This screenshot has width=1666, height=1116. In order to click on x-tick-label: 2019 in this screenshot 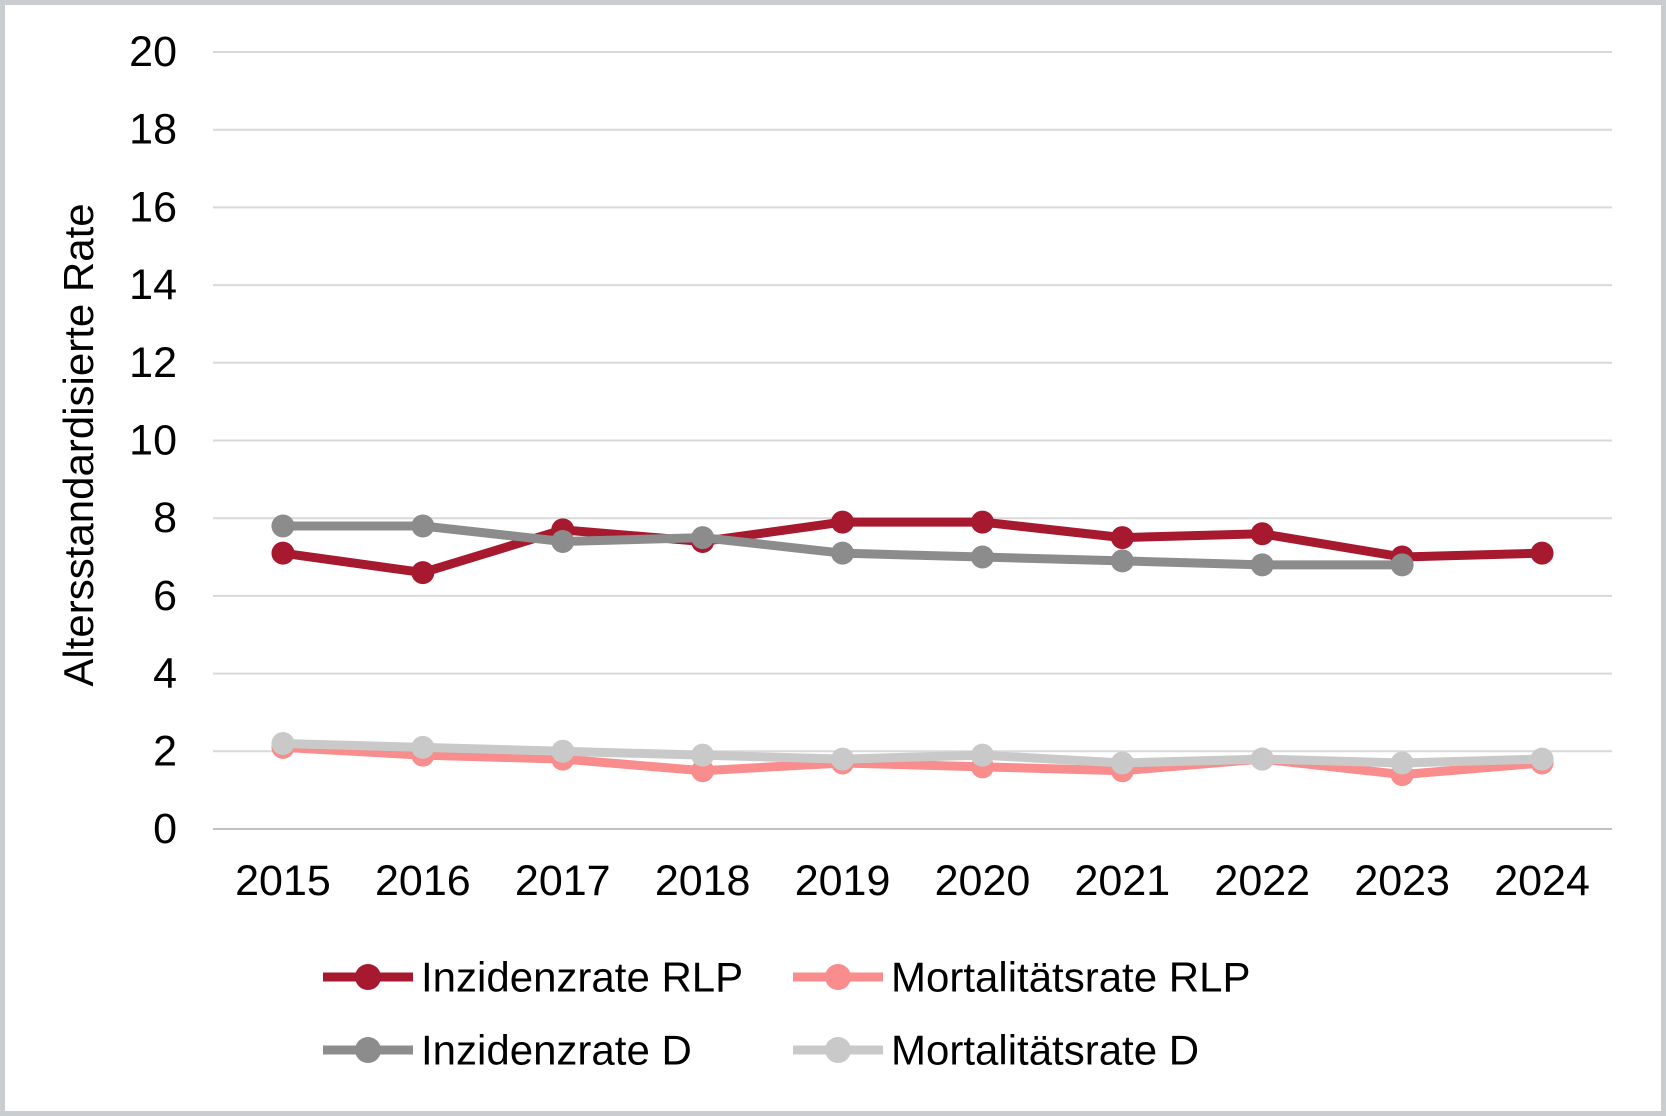, I will do `click(843, 881)`.